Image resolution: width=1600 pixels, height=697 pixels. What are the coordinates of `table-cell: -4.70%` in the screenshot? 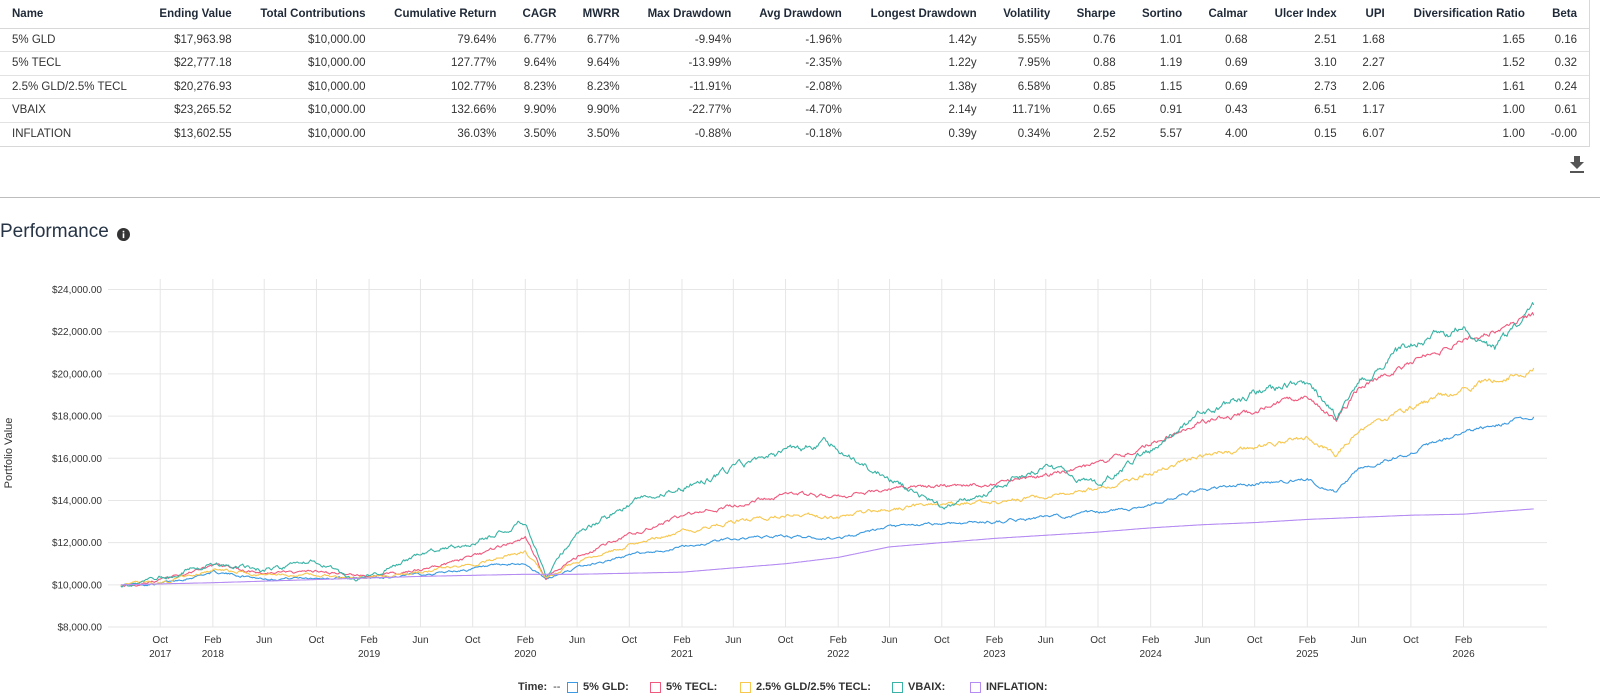 It's located at (798, 110).